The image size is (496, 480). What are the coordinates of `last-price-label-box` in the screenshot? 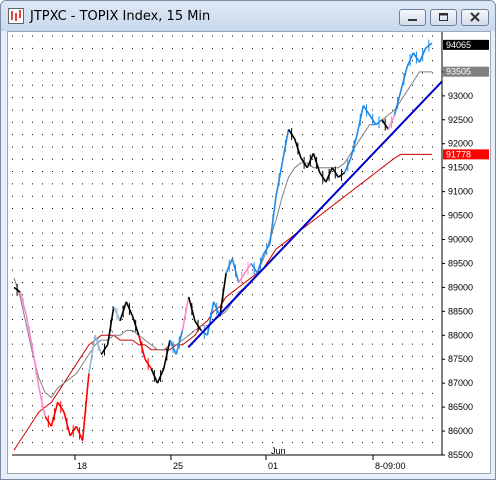 It's located at (466, 44).